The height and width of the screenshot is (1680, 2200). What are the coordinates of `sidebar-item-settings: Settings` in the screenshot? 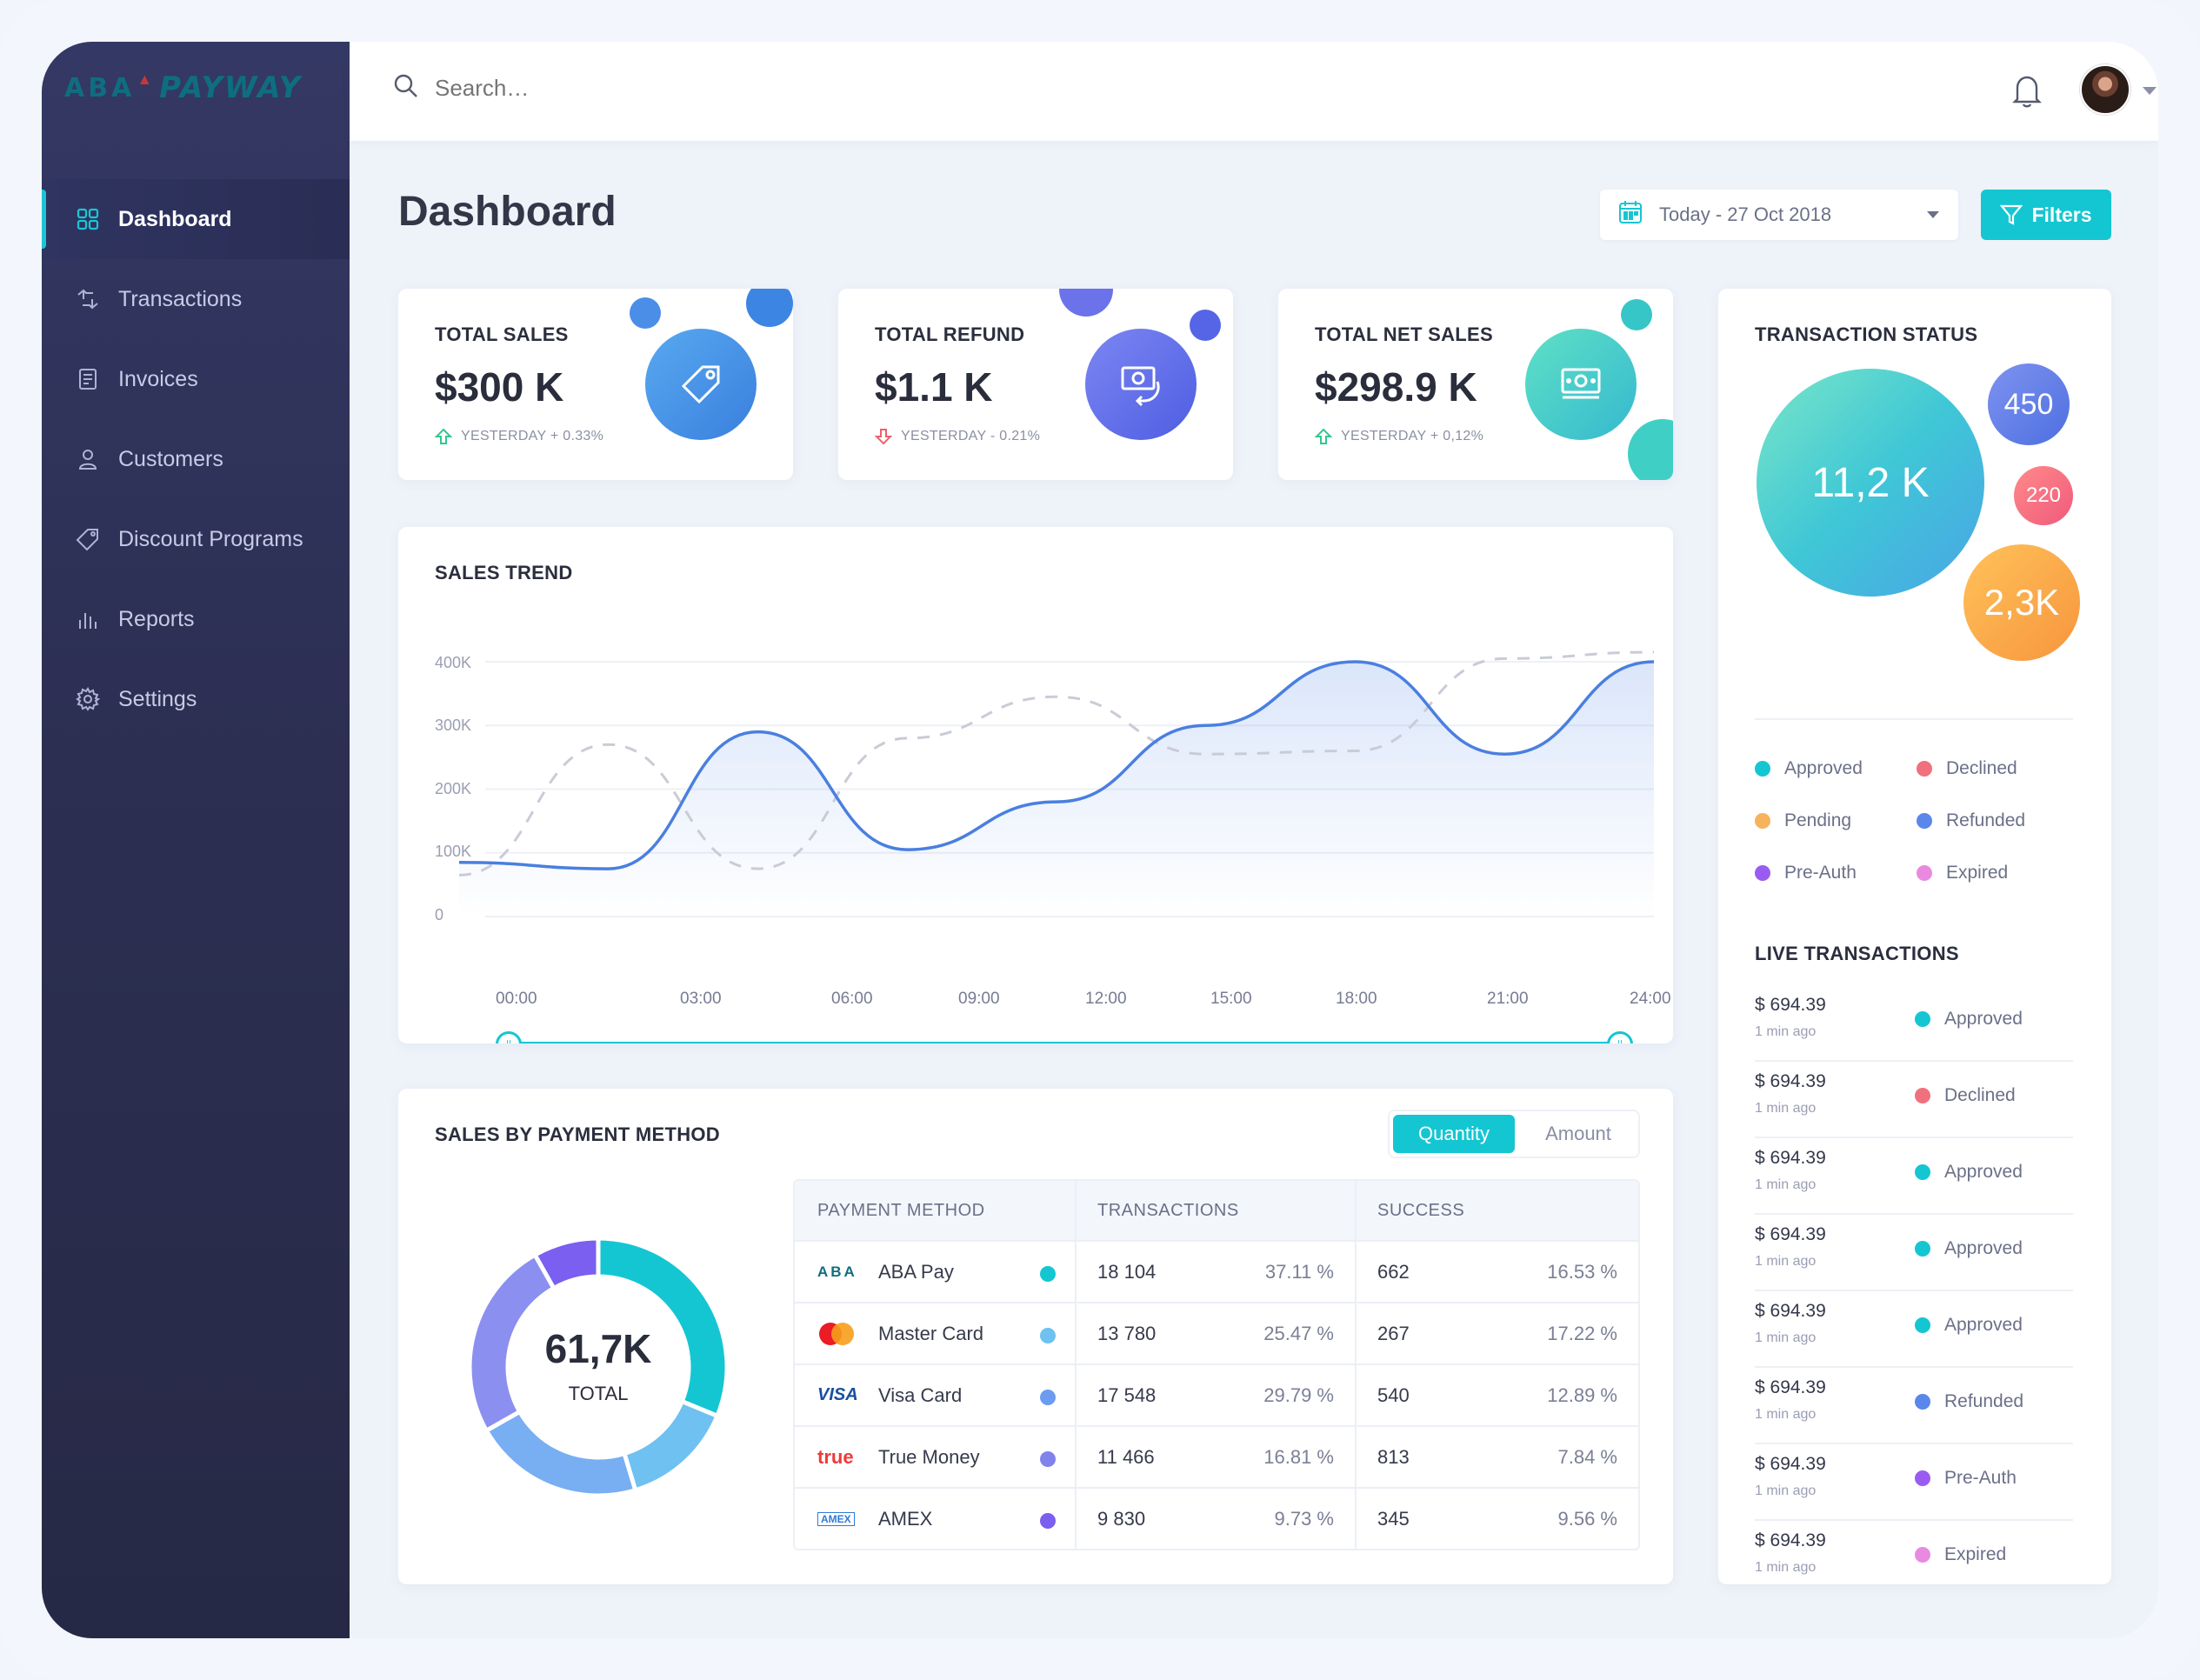 It's located at (196, 699).